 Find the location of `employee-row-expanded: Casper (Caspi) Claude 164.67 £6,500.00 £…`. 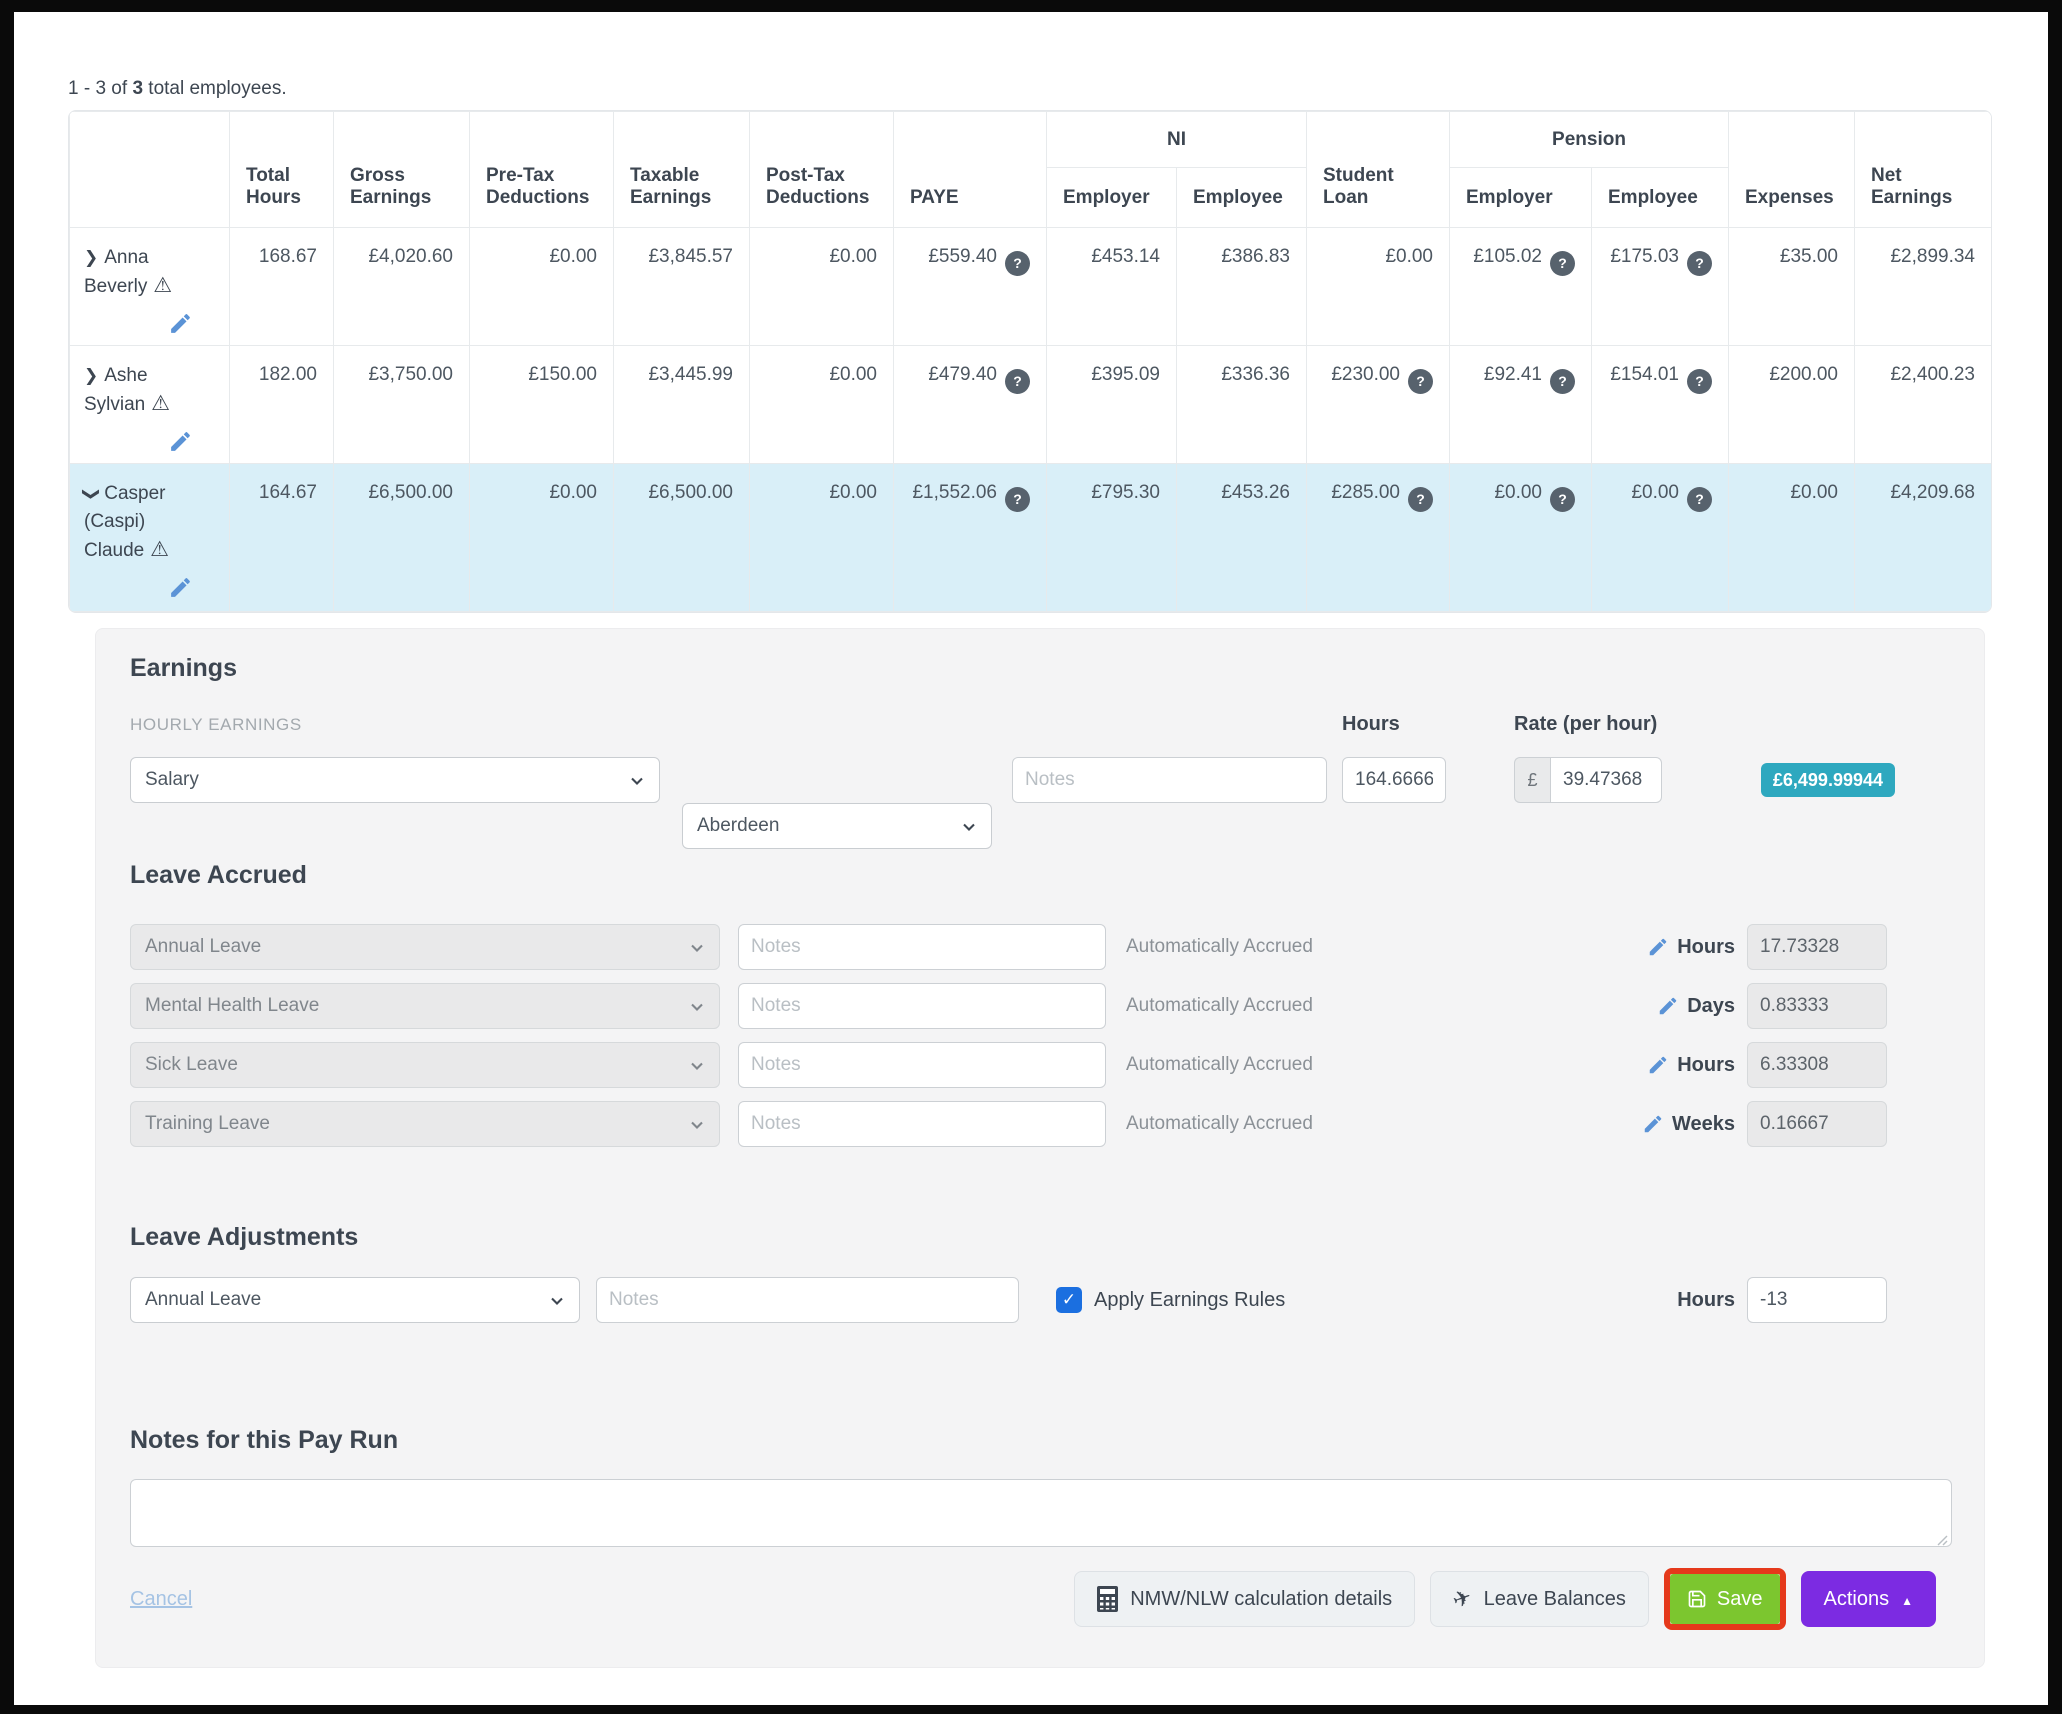

employee-row-expanded: Casper (Caspi) Claude 164.67 £6,500.00 £… is located at coordinates (1030, 537).